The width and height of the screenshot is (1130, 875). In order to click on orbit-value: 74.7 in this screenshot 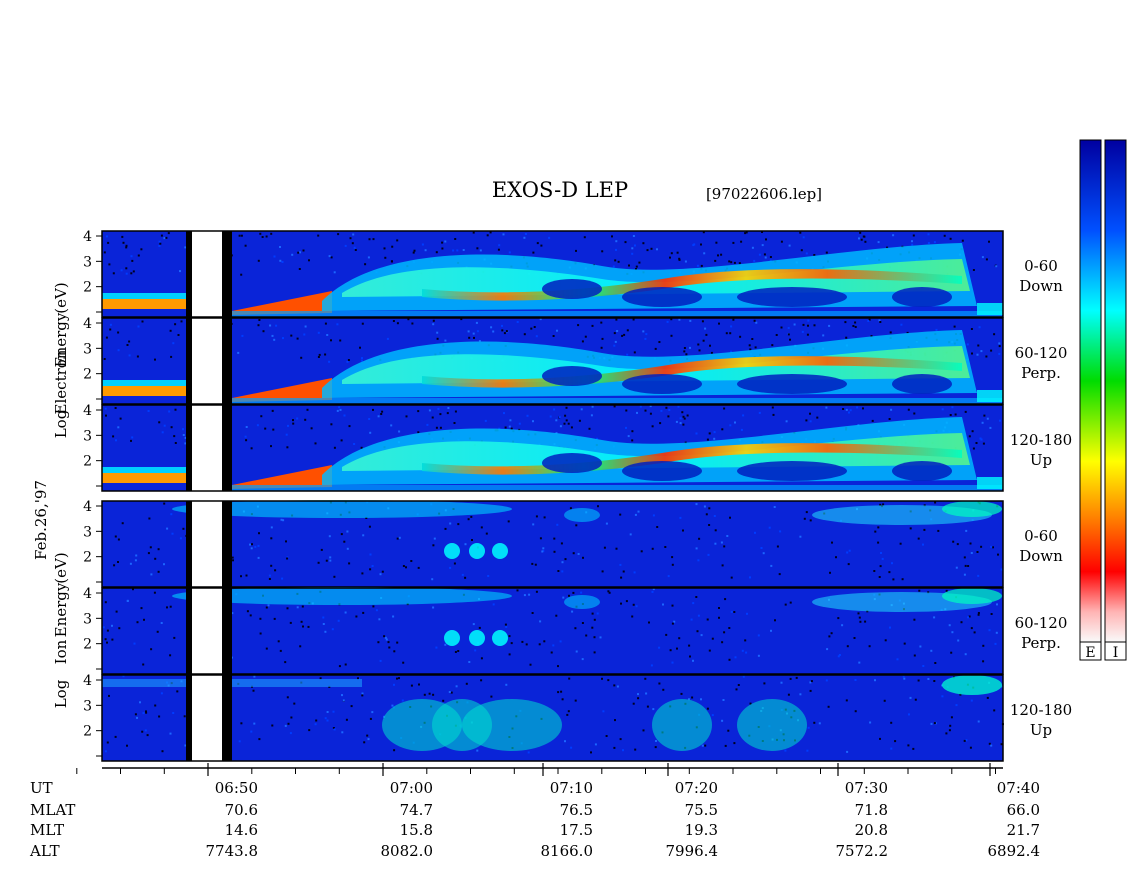, I will do `click(416, 810)`.